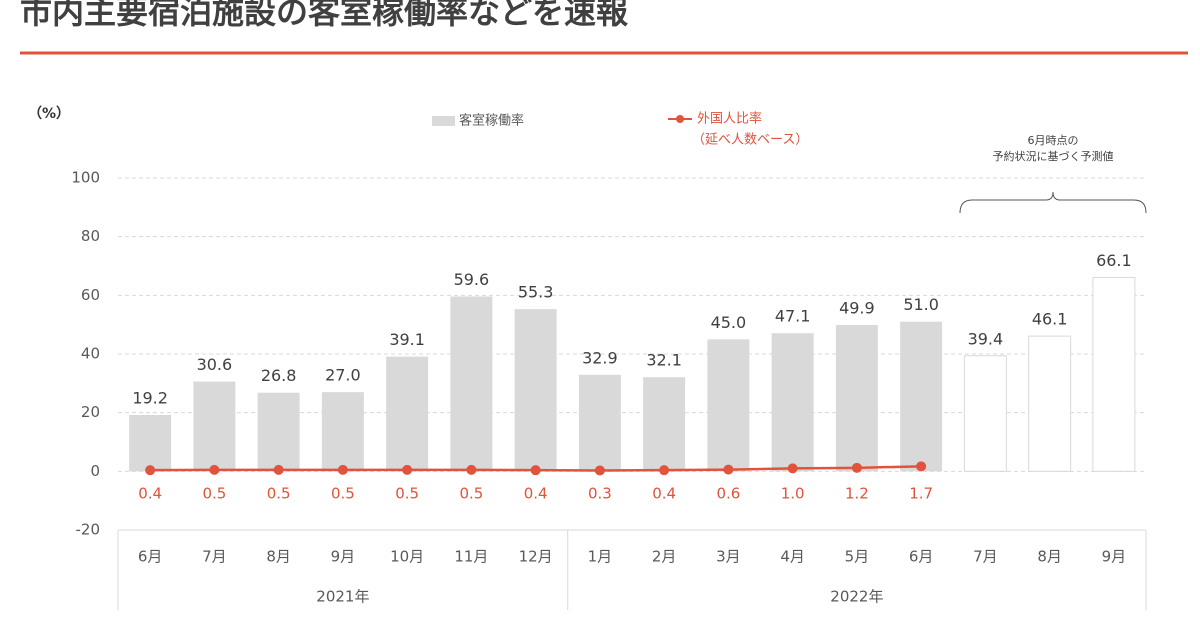 This screenshot has height=630, width=1200. Describe the element at coordinates (728, 494) in the screenshot. I see `line-value-label: 0.6` at that location.